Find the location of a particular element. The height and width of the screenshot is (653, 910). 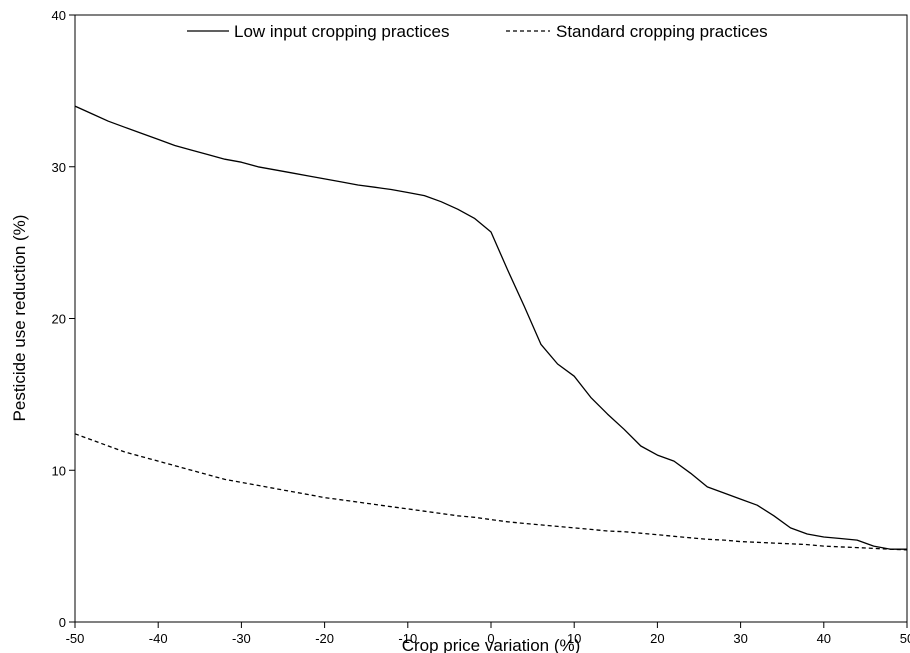

x-tick-label: 20 is located at coordinates (657, 638).